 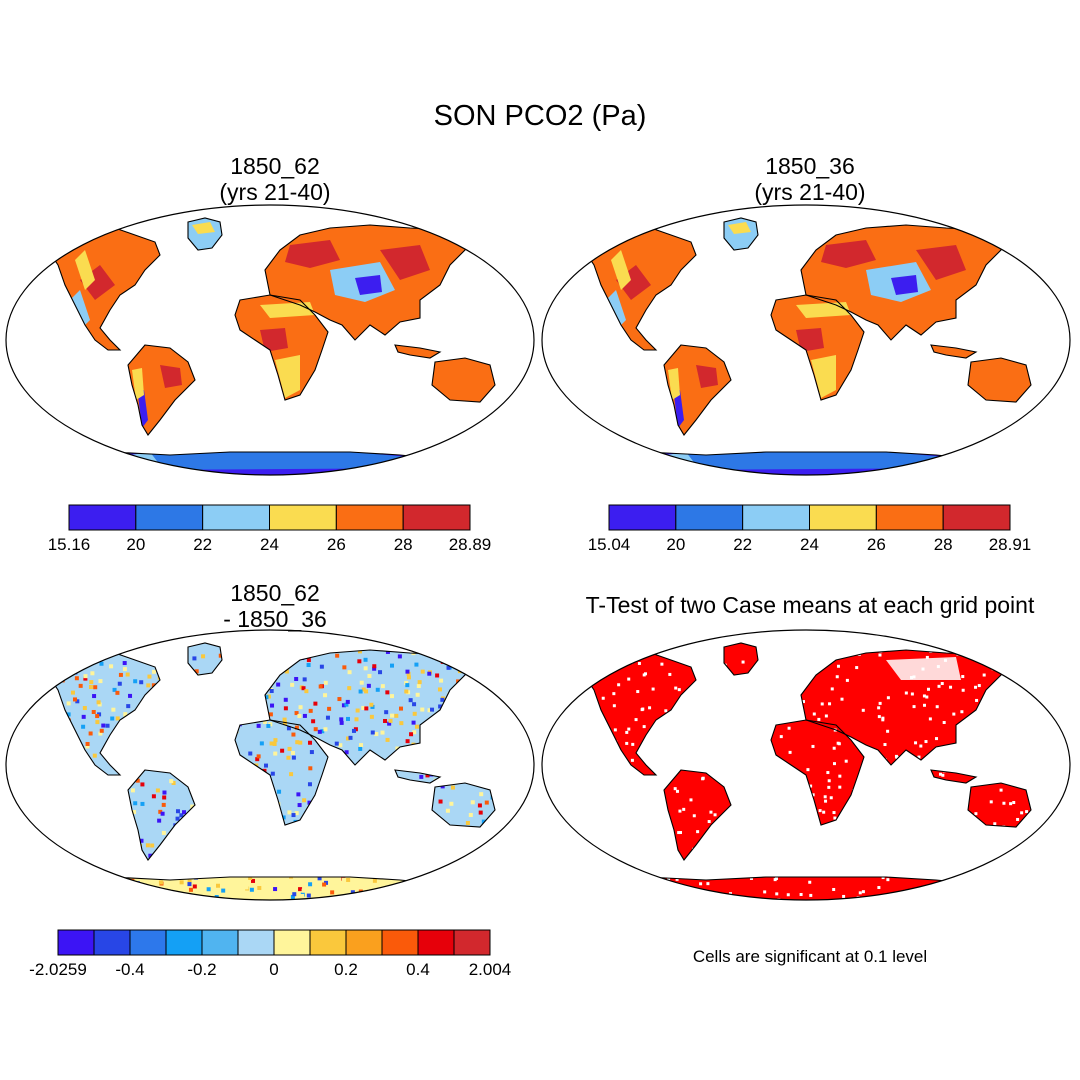 What do you see at coordinates (697, 390) in the screenshot?
I see `map-panel-2-coast-samerica` at bounding box center [697, 390].